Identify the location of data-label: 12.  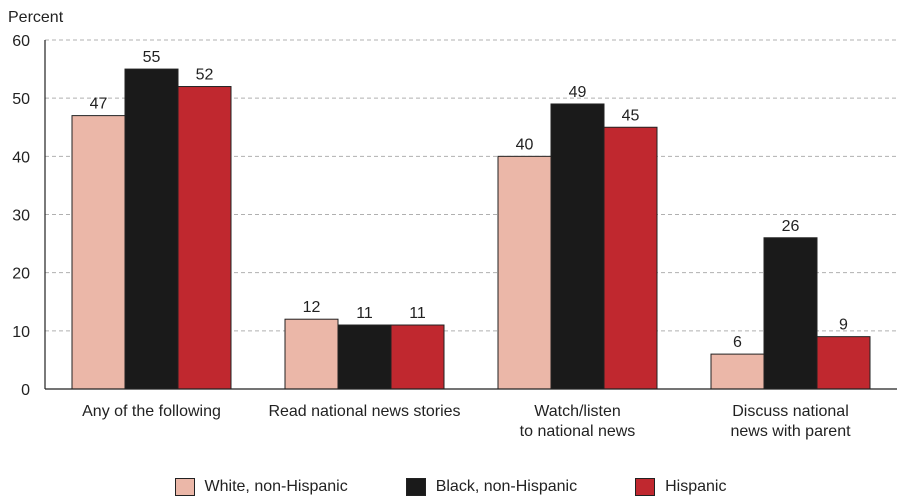
(312, 307).